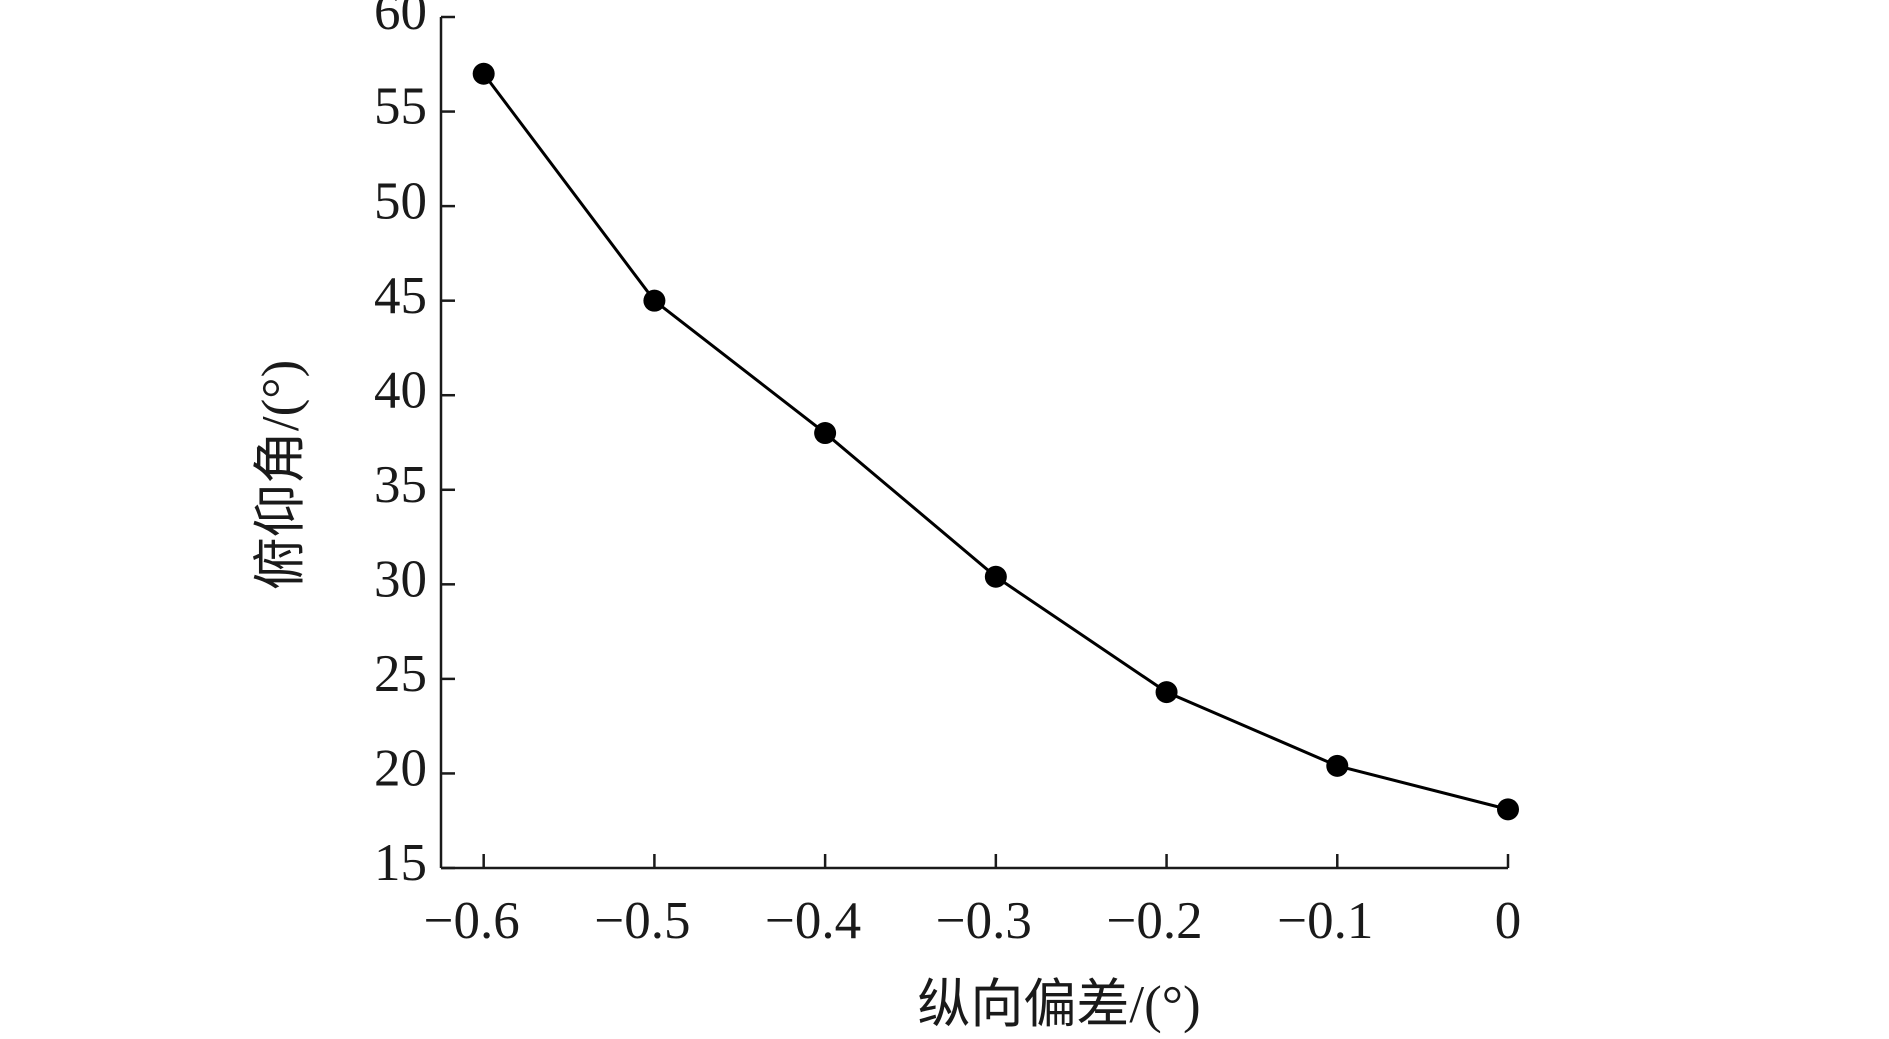 This screenshot has width=1889, height=1039. Describe the element at coordinates (400, 107) in the screenshot. I see `y-tick-label: 55` at that location.